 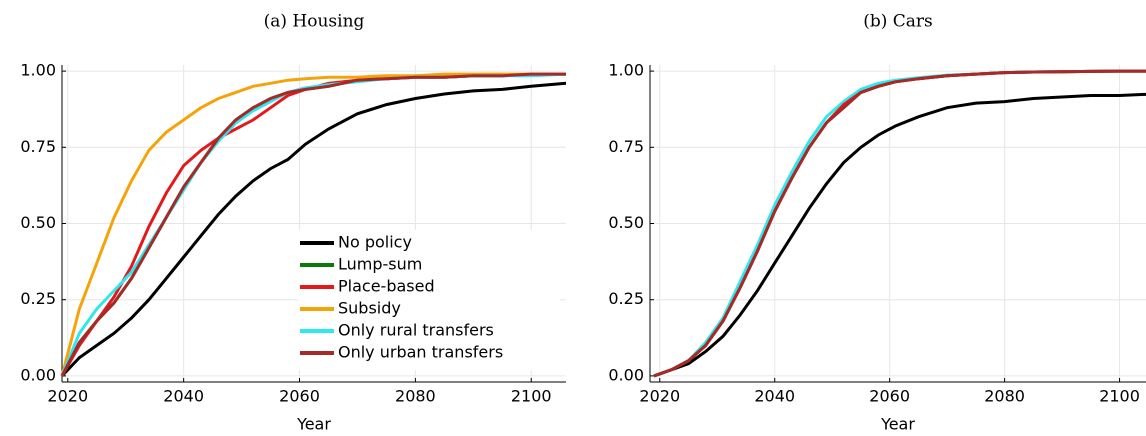 What do you see at coordinates (386, 286) in the screenshot?
I see `legend-label: Place-based` at bounding box center [386, 286].